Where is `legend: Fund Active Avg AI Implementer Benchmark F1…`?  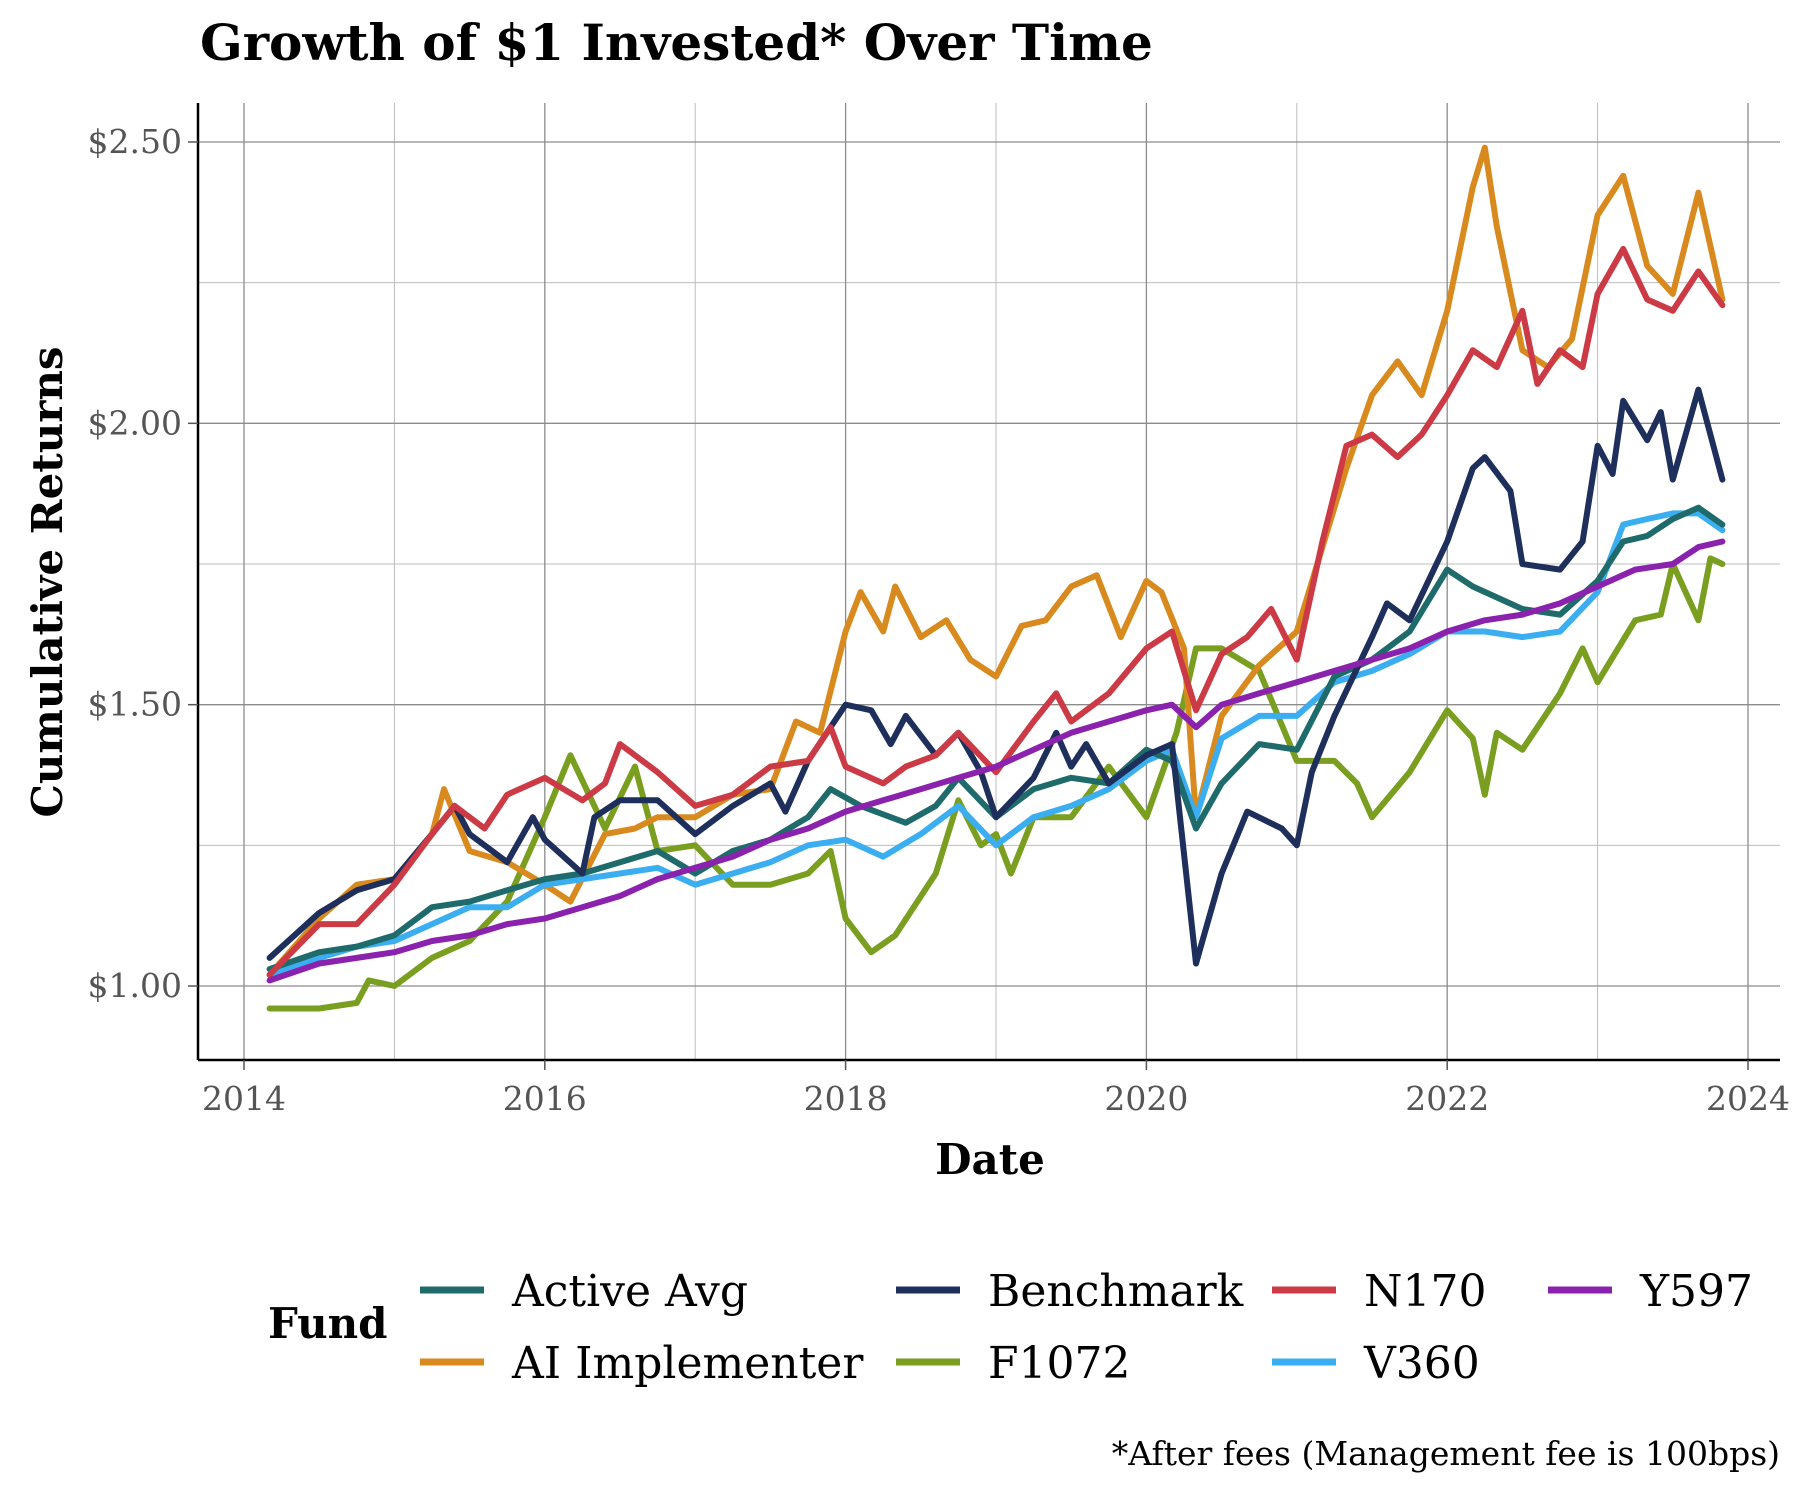
legend: Fund Active Avg AI Implementer Benchmark F1… is located at coordinates (1010, 1327).